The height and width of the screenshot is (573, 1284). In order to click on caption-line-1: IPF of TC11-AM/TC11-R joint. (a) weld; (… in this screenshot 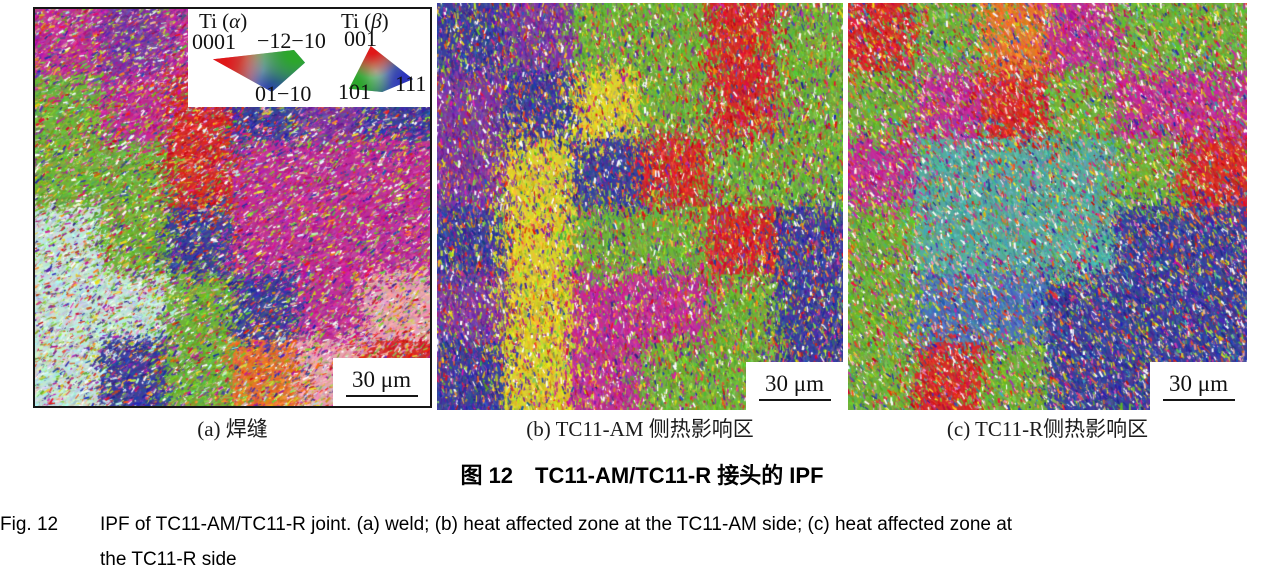, I will do `click(556, 524)`.